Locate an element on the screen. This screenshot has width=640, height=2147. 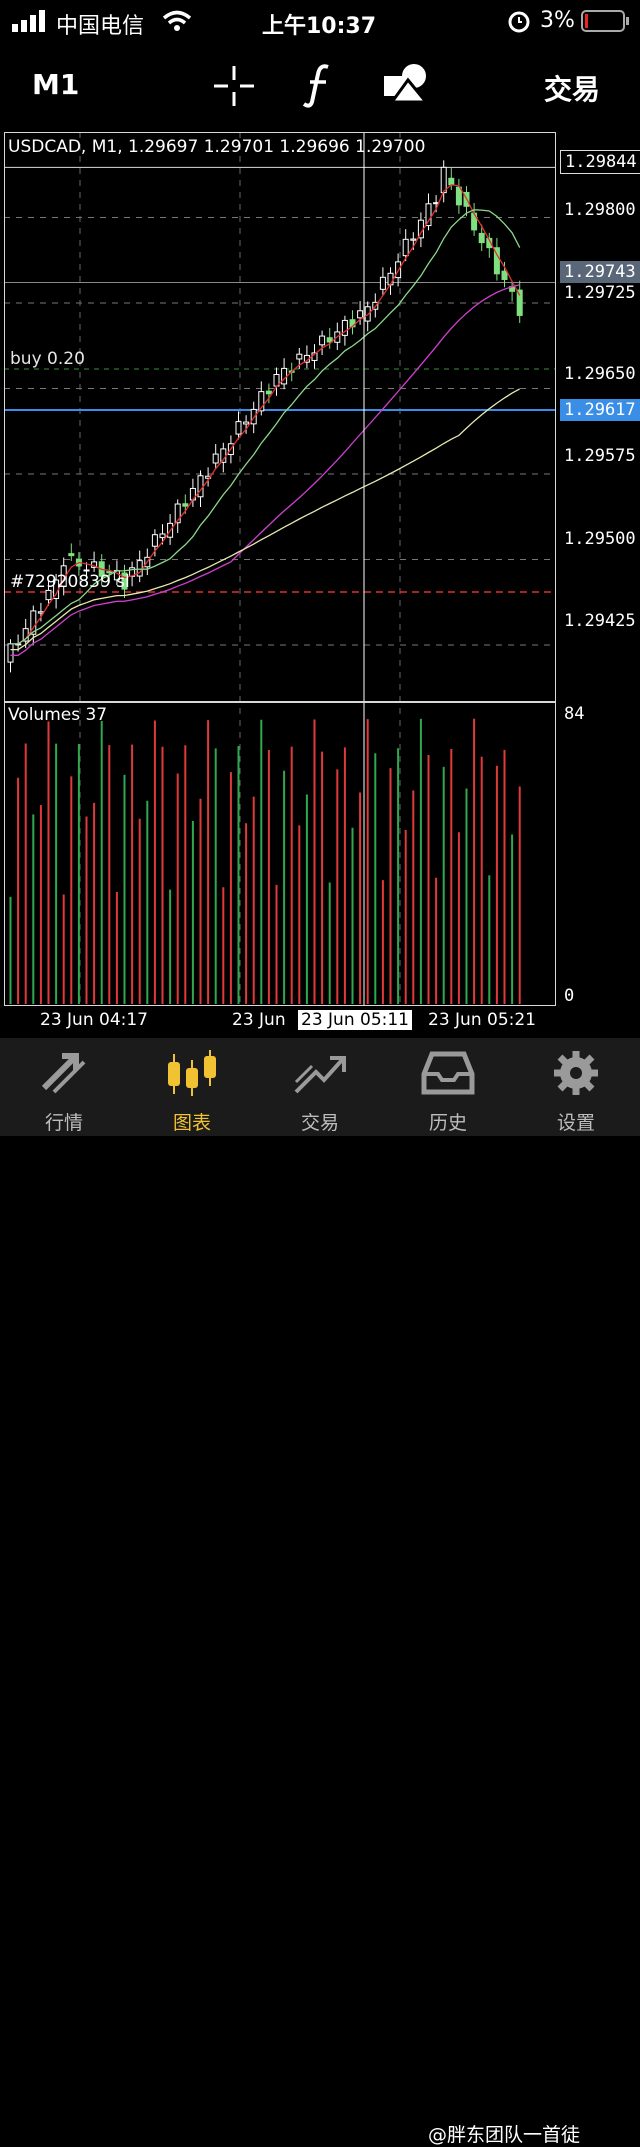
price-tick: 1.29650 is located at coordinates (600, 374).